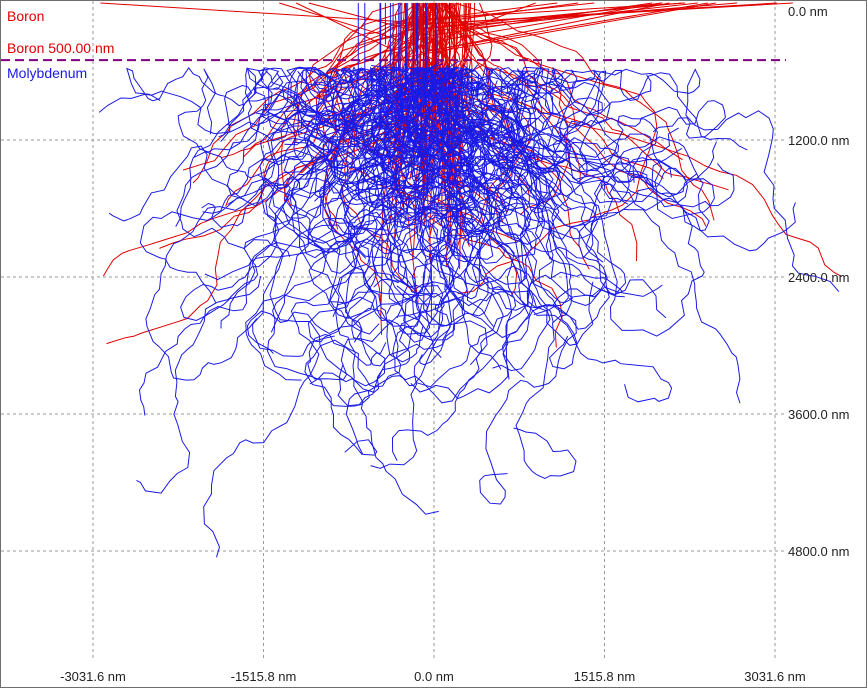 The width and height of the screenshot is (867, 688). Describe the element at coordinates (264, 676) in the screenshot. I see `x-tick-label: -1515.8 nm` at that location.